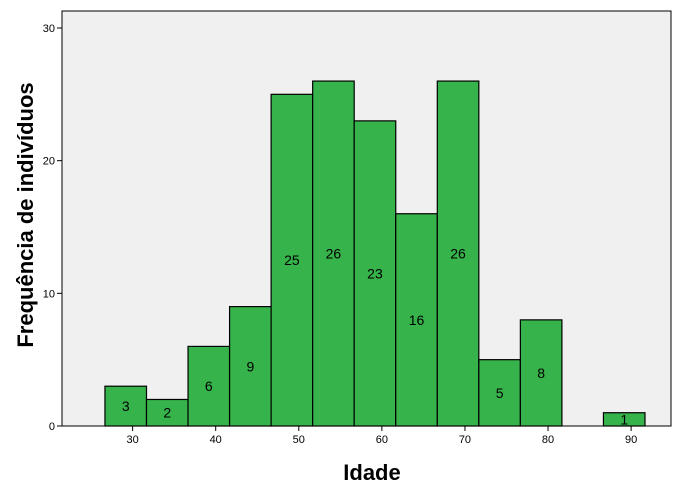 The width and height of the screenshot is (673, 484). I want to click on bar-value-label: 25, so click(292, 260).